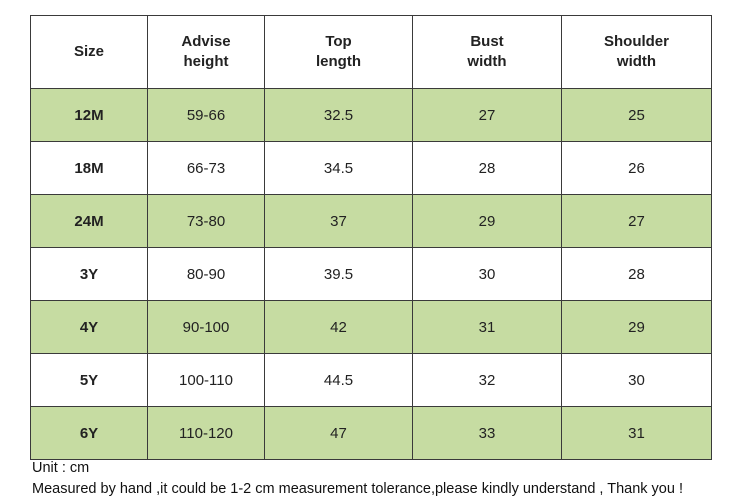 The height and width of the screenshot is (500, 750). What do you see at coordinates (636, 168) in the screenshot?
I see `value-cell: 26` at bounding box center [636, 168].